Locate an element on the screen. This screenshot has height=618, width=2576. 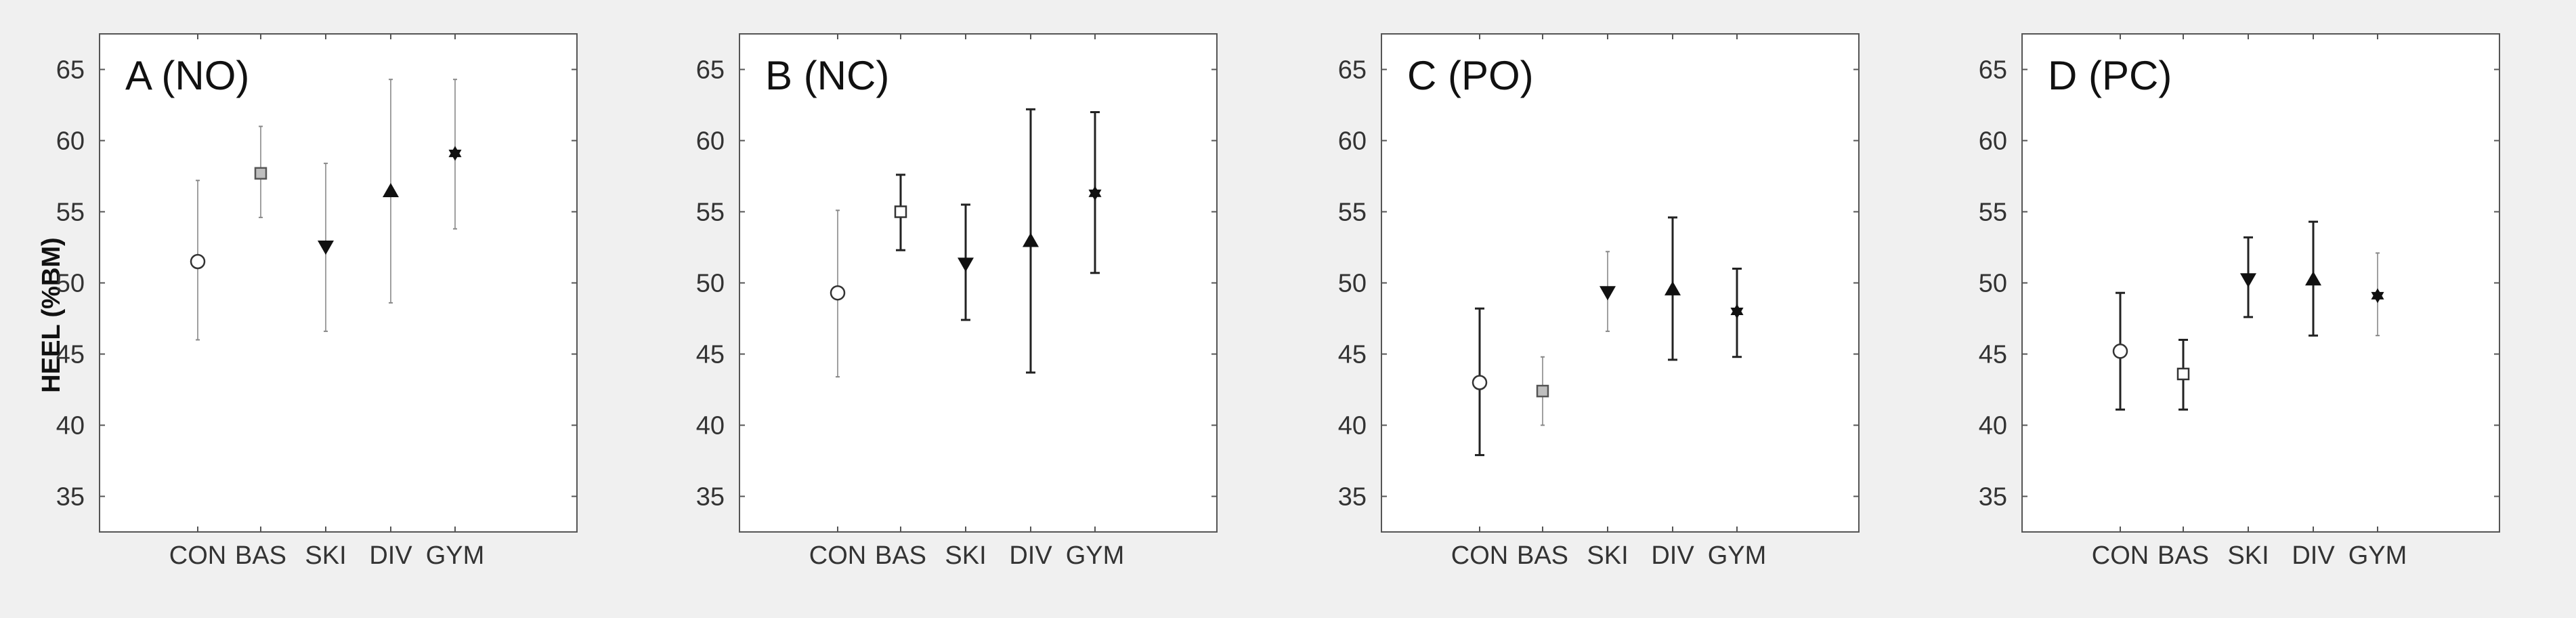
panel-title: A (NO) is located at coordinates (187, 75).